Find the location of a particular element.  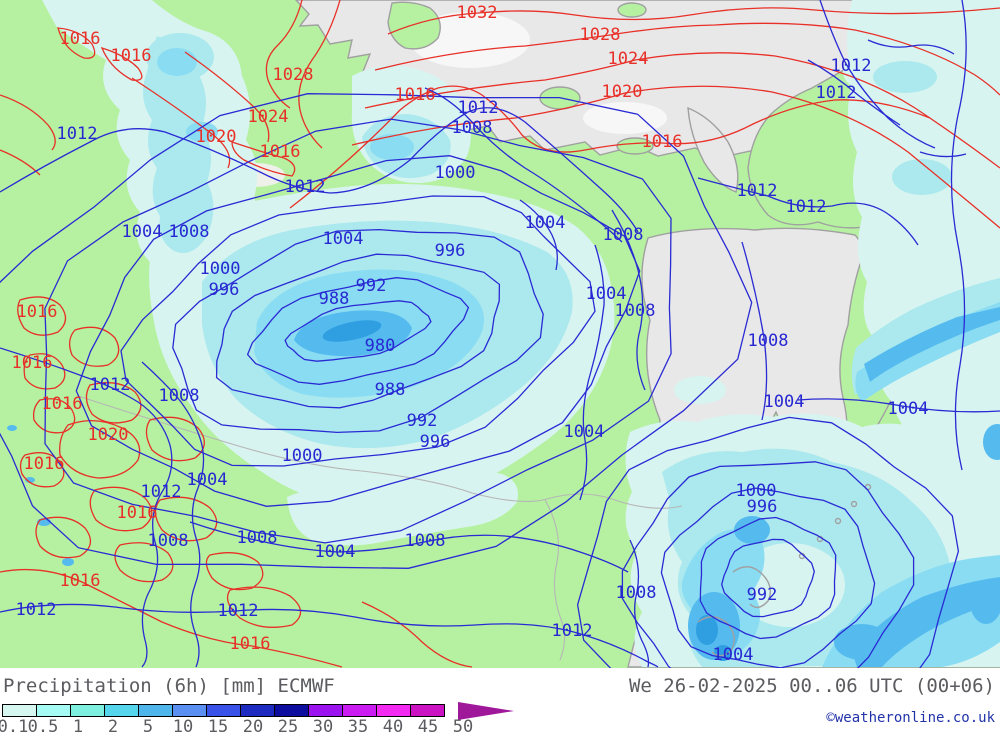

scale-label: 10 is located at coordinates (183, 725).